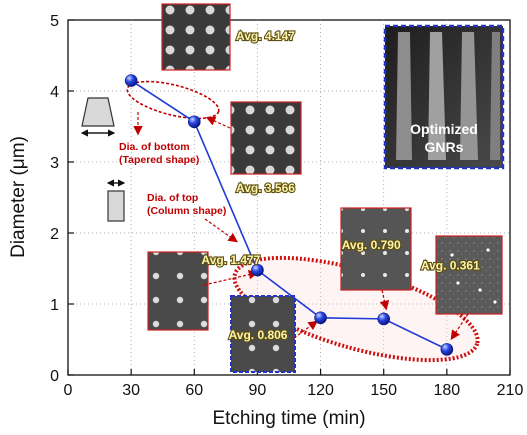 The width and height of the screenshot is (527, 435). Describe the element at coordinates (54, 21) in the screenshot. I see `y-tick-label: 5` at that location.